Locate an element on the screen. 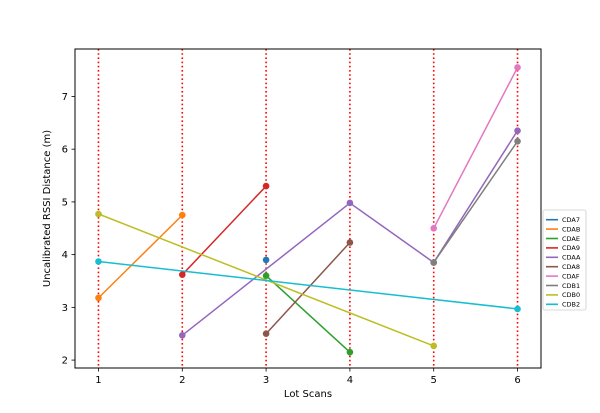 Image resolution: width=600 pixels, height=413 pixels. legend-label: CDAA is located at coordinates (571, 258).